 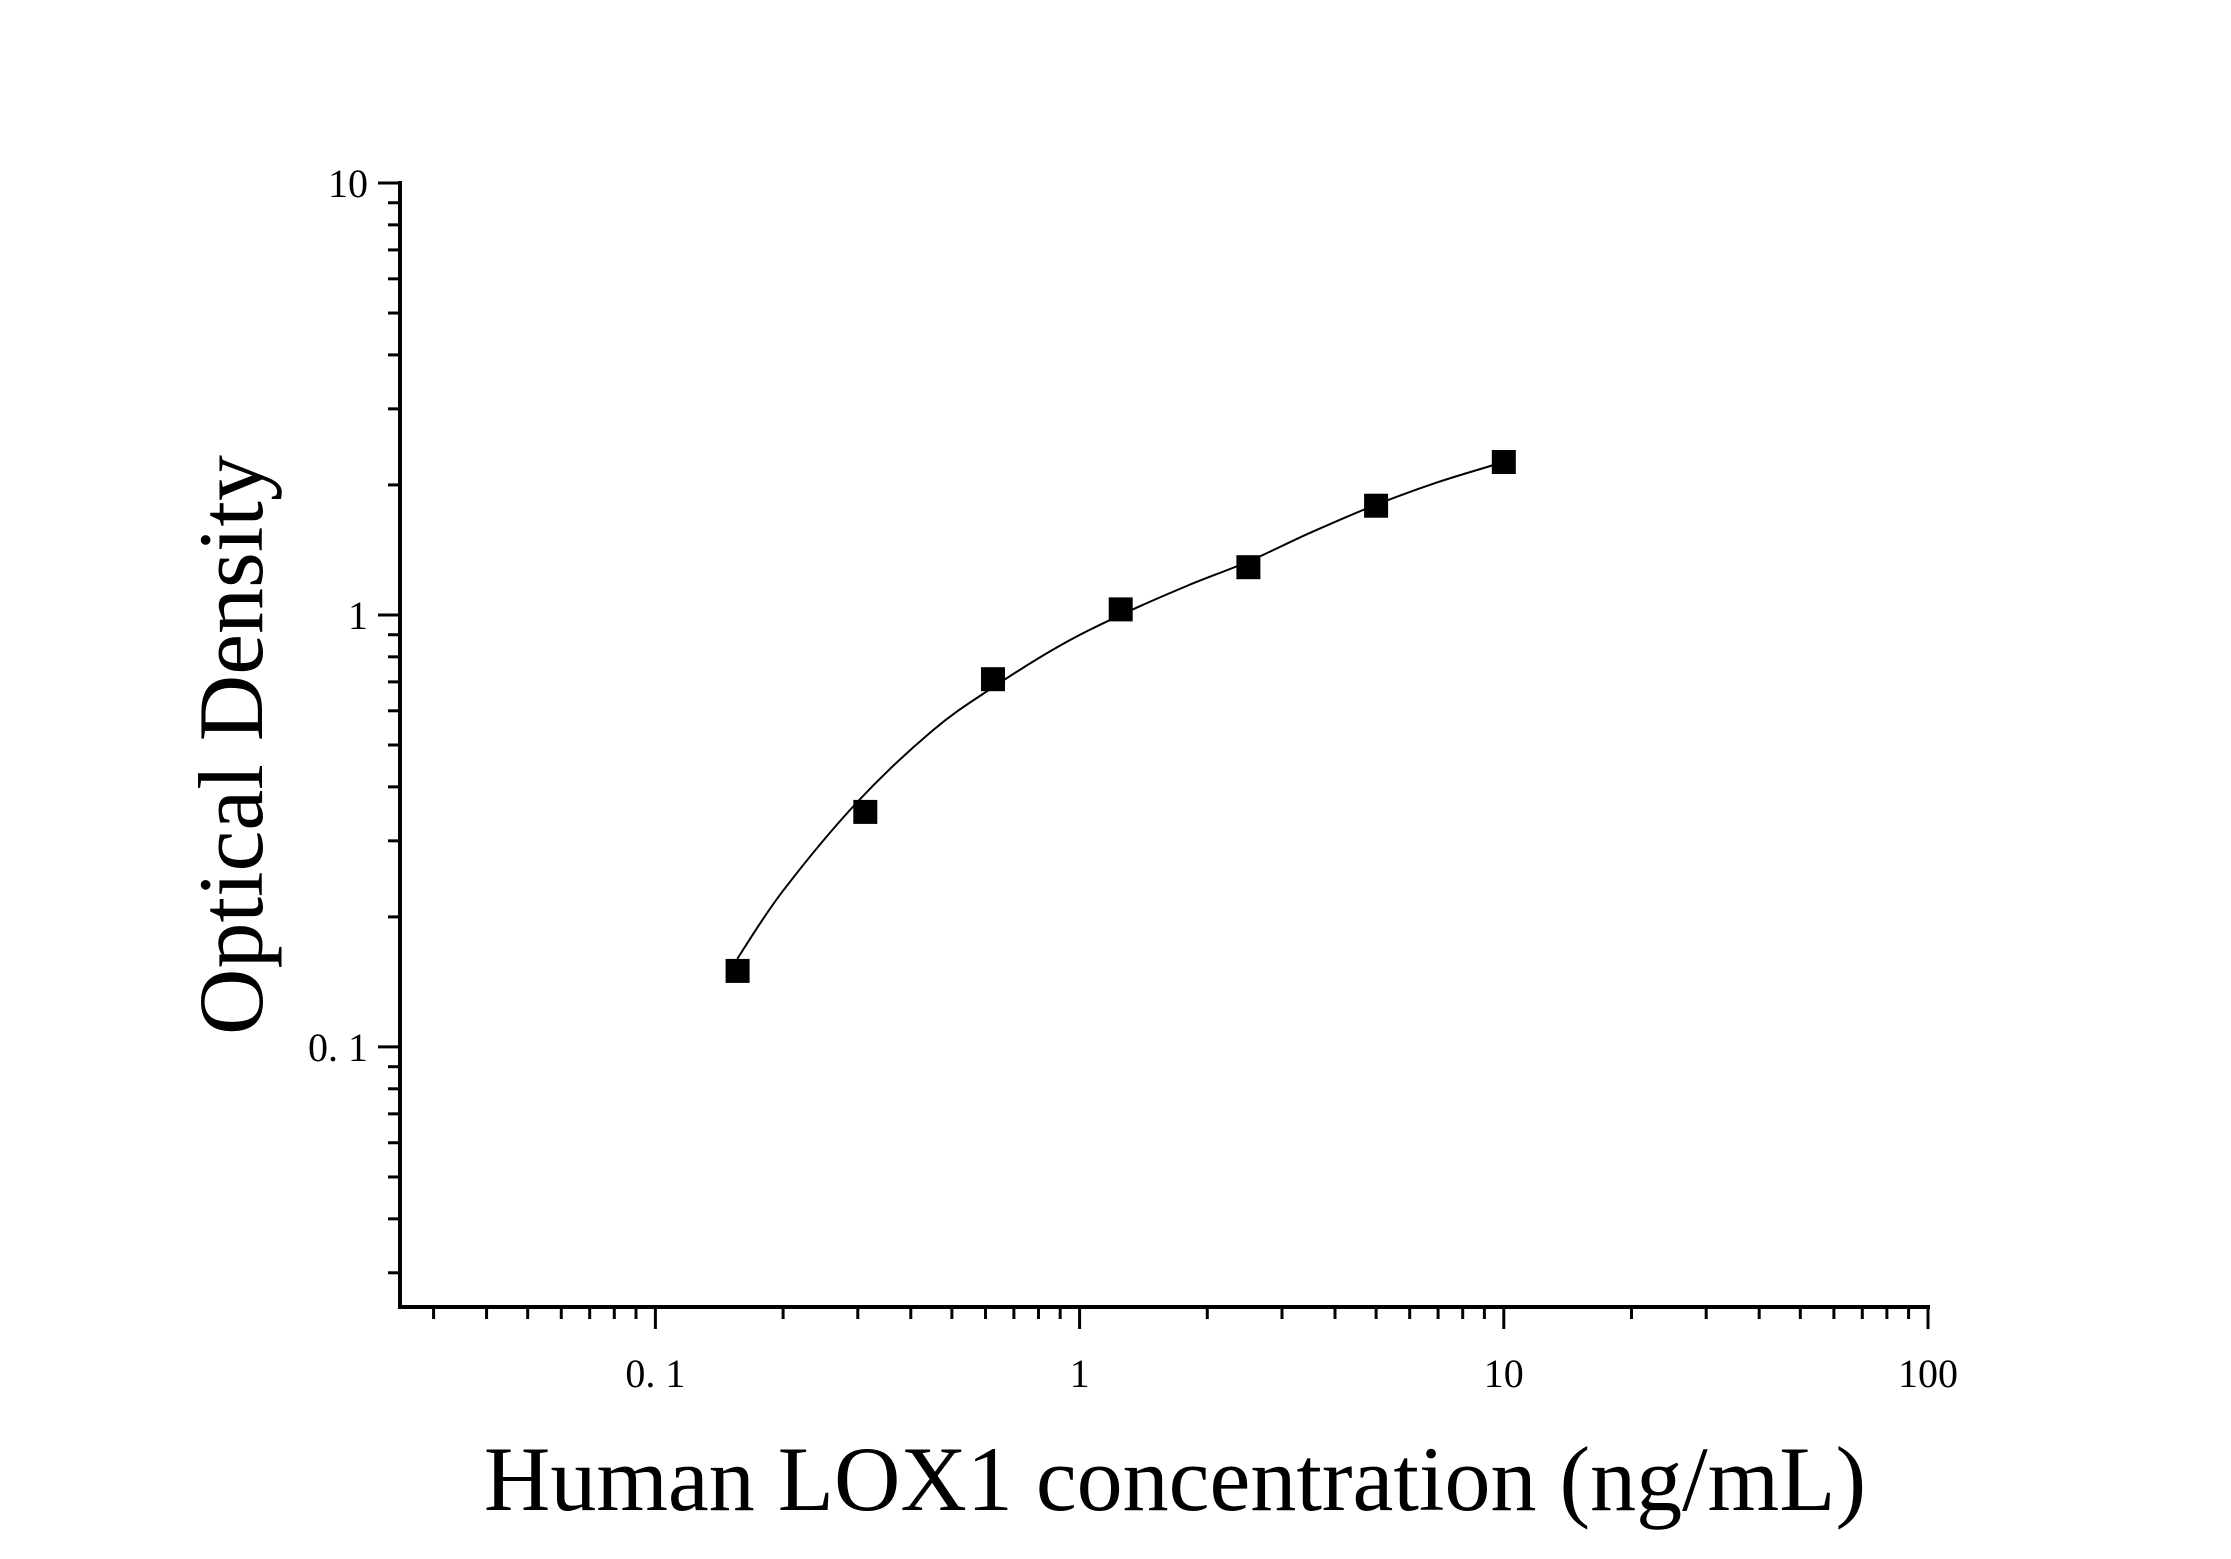 I want to click on x-tick-label: 10, so click(x=1504, y=1373).